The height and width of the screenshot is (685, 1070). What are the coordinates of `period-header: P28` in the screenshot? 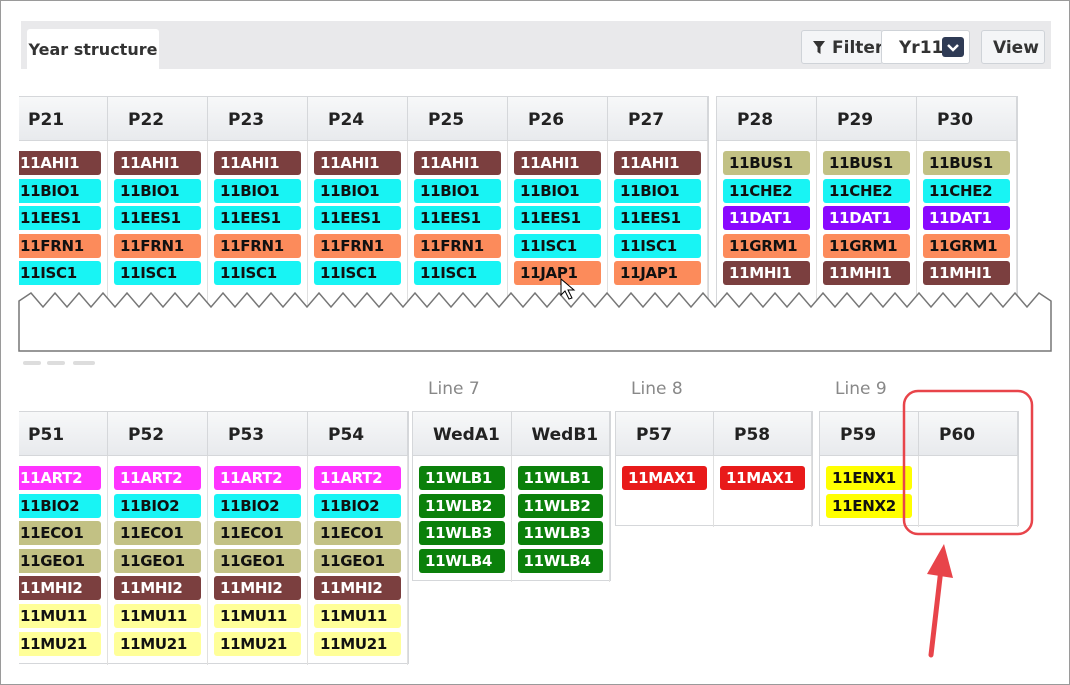 It's located at (767, 119).